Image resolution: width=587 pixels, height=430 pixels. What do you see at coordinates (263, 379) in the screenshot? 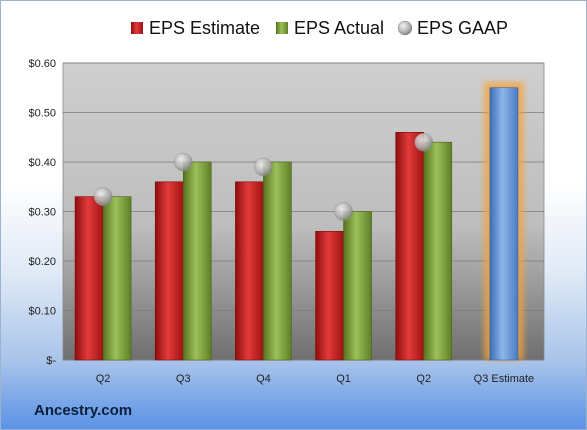
I see `x-tick-label: Q4` at bounding box center [263, 379].